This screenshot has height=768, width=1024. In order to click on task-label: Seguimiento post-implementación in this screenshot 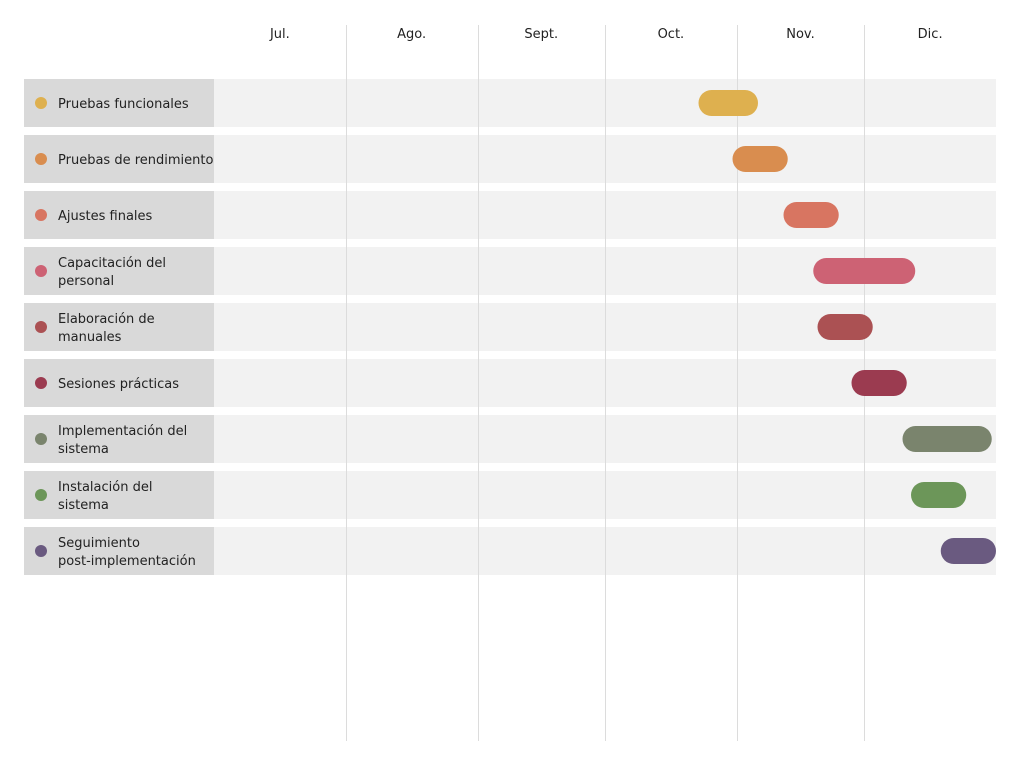, I will do `click(127, 552)`.